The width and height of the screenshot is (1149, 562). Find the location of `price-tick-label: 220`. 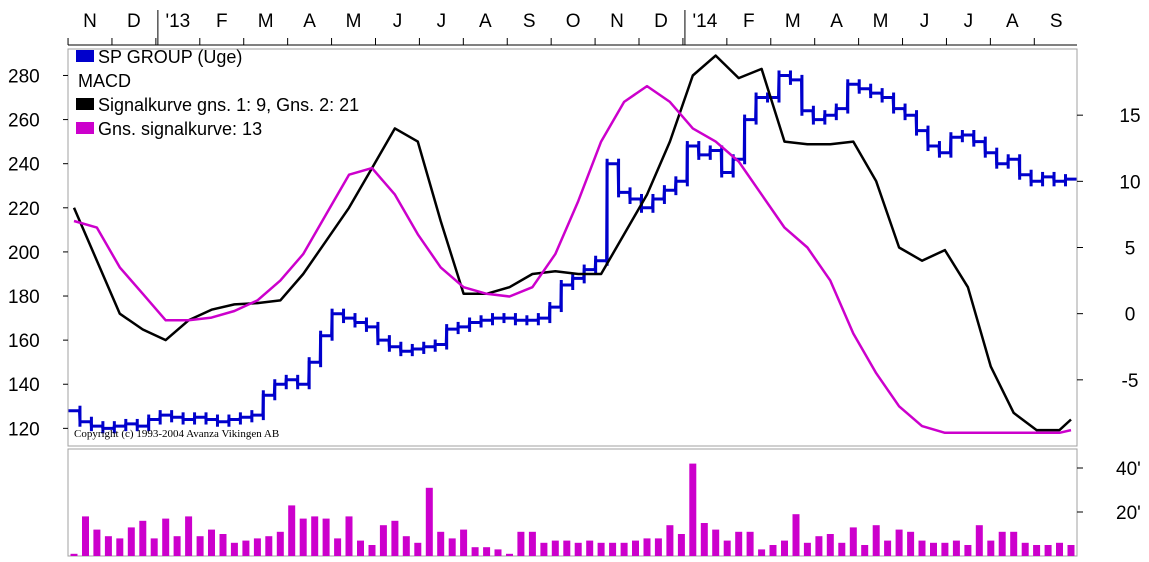

price-tick-label: 220 is located at coordinates (24, 209).